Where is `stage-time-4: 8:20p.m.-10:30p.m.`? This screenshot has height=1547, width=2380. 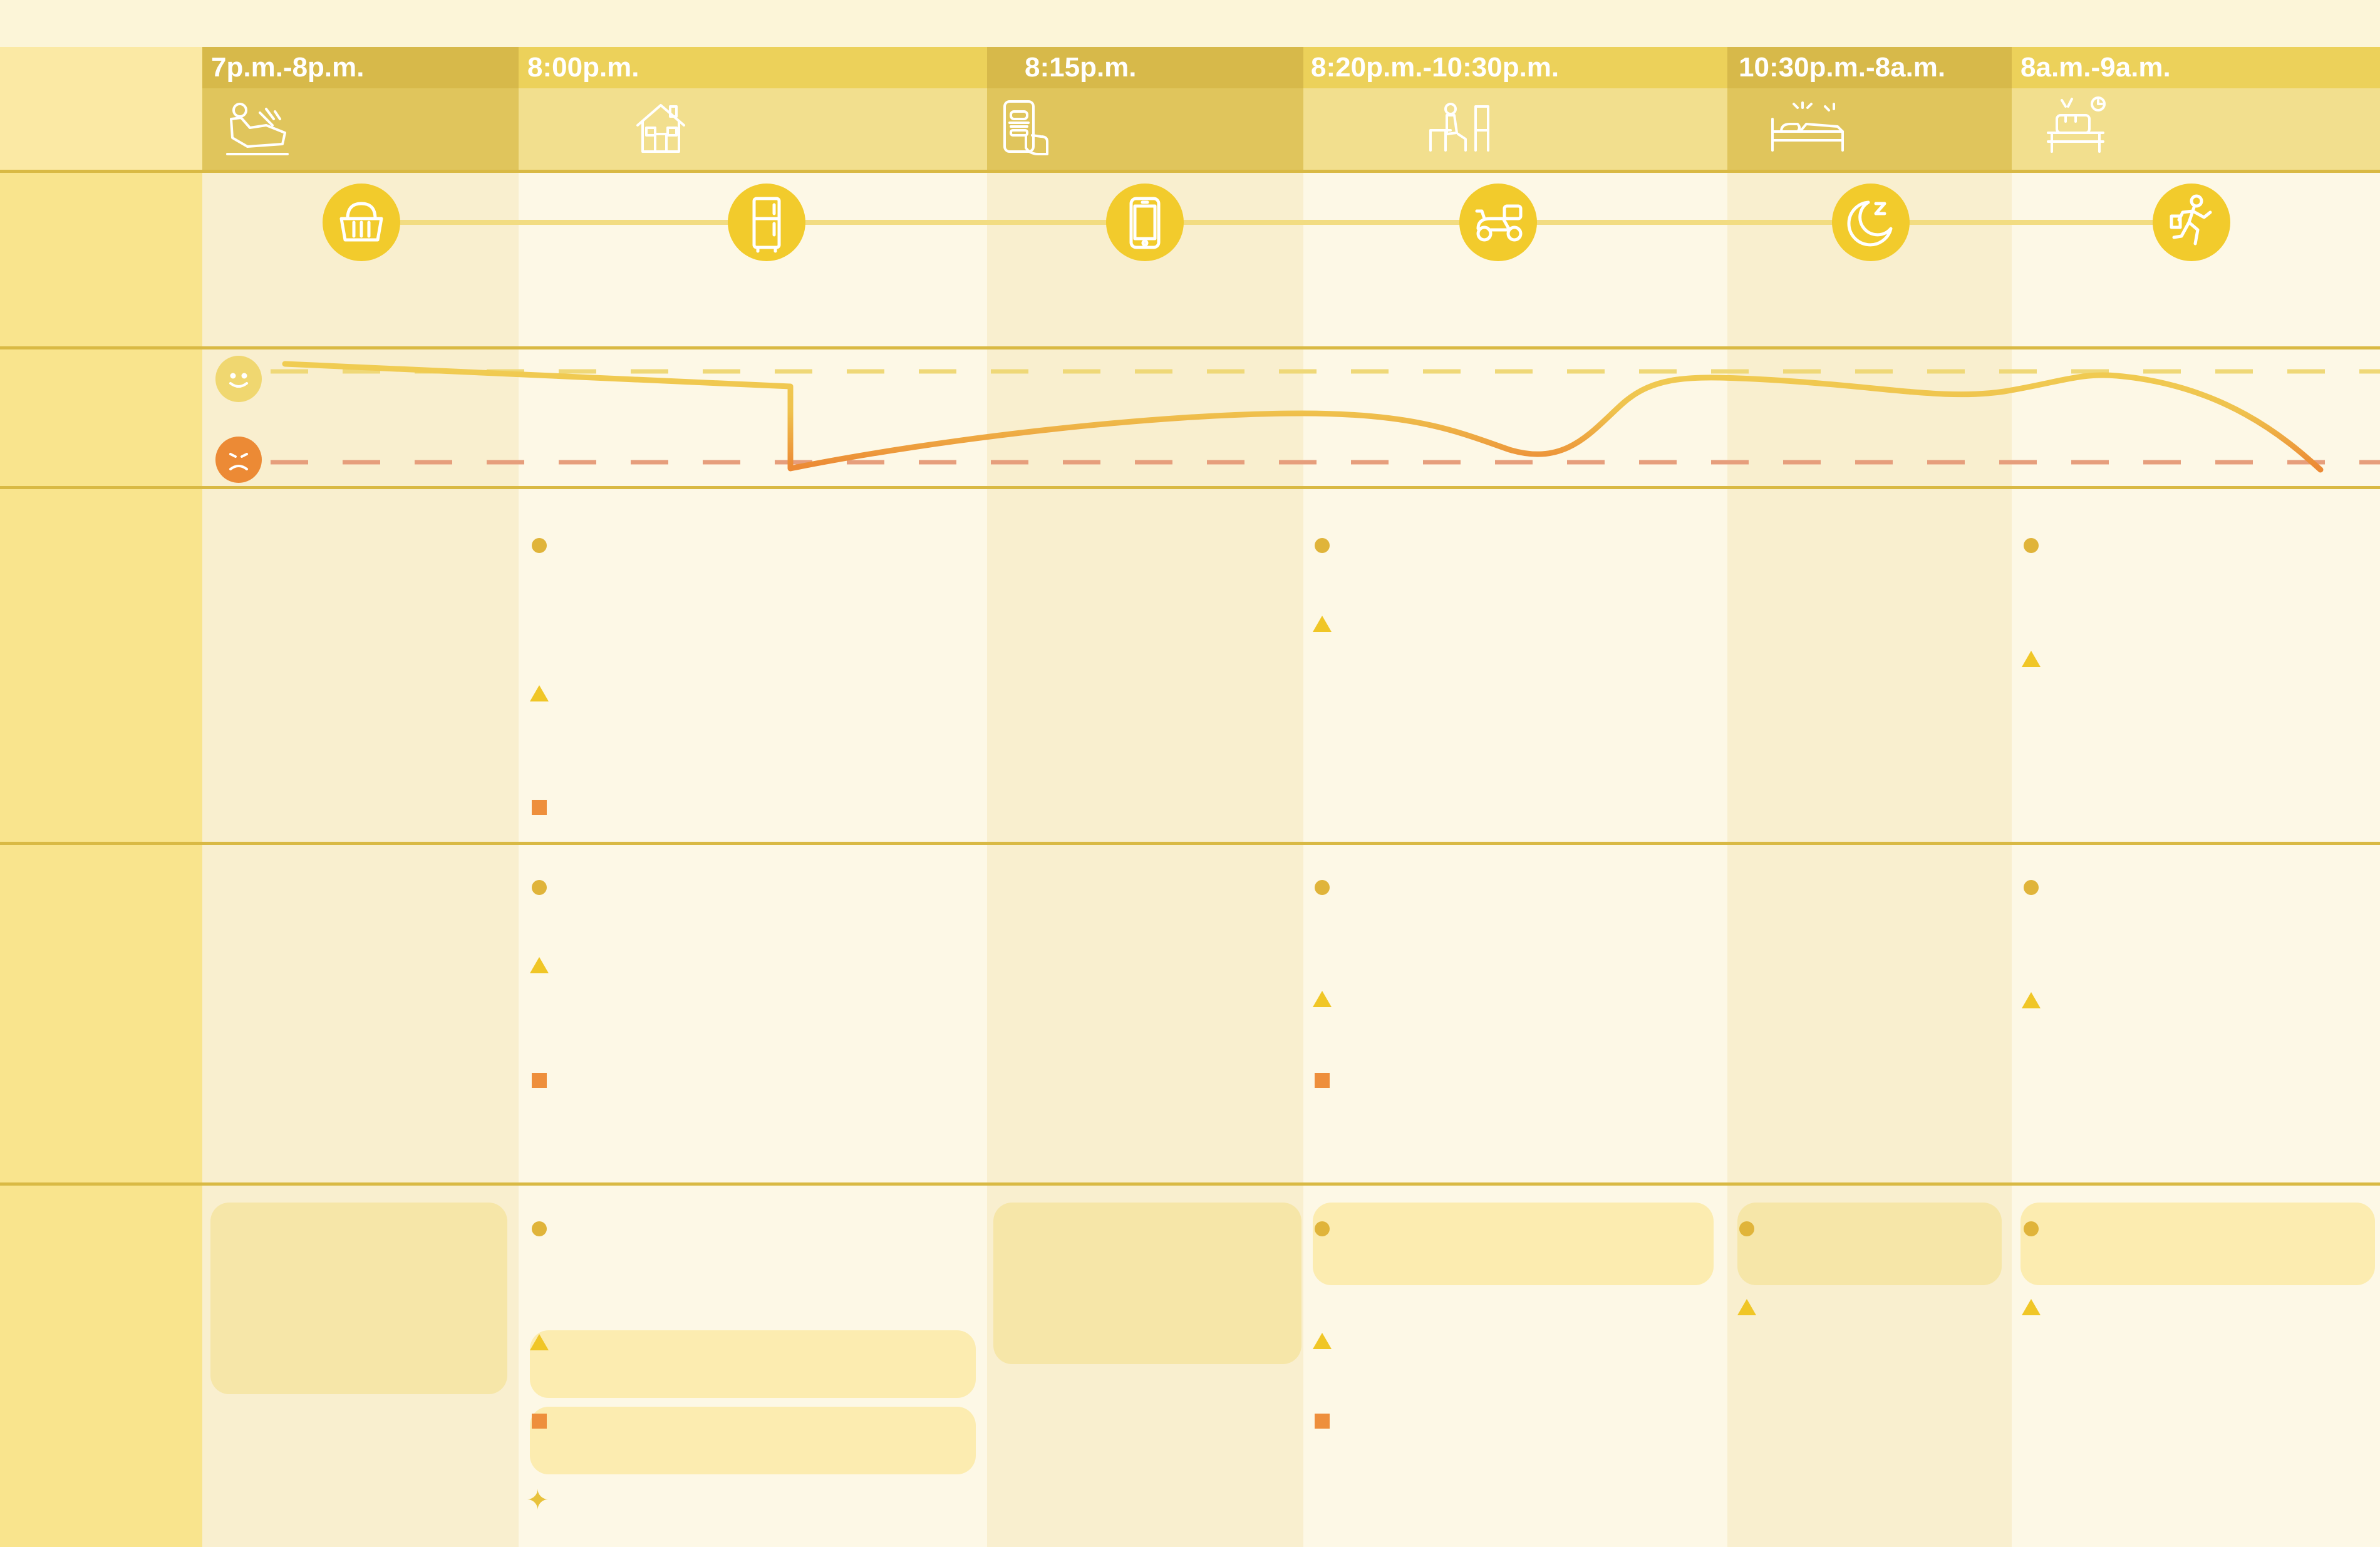 stage-time-4: 8:20p.m.-10:30p.m. is located at coordinates (1435, 67).